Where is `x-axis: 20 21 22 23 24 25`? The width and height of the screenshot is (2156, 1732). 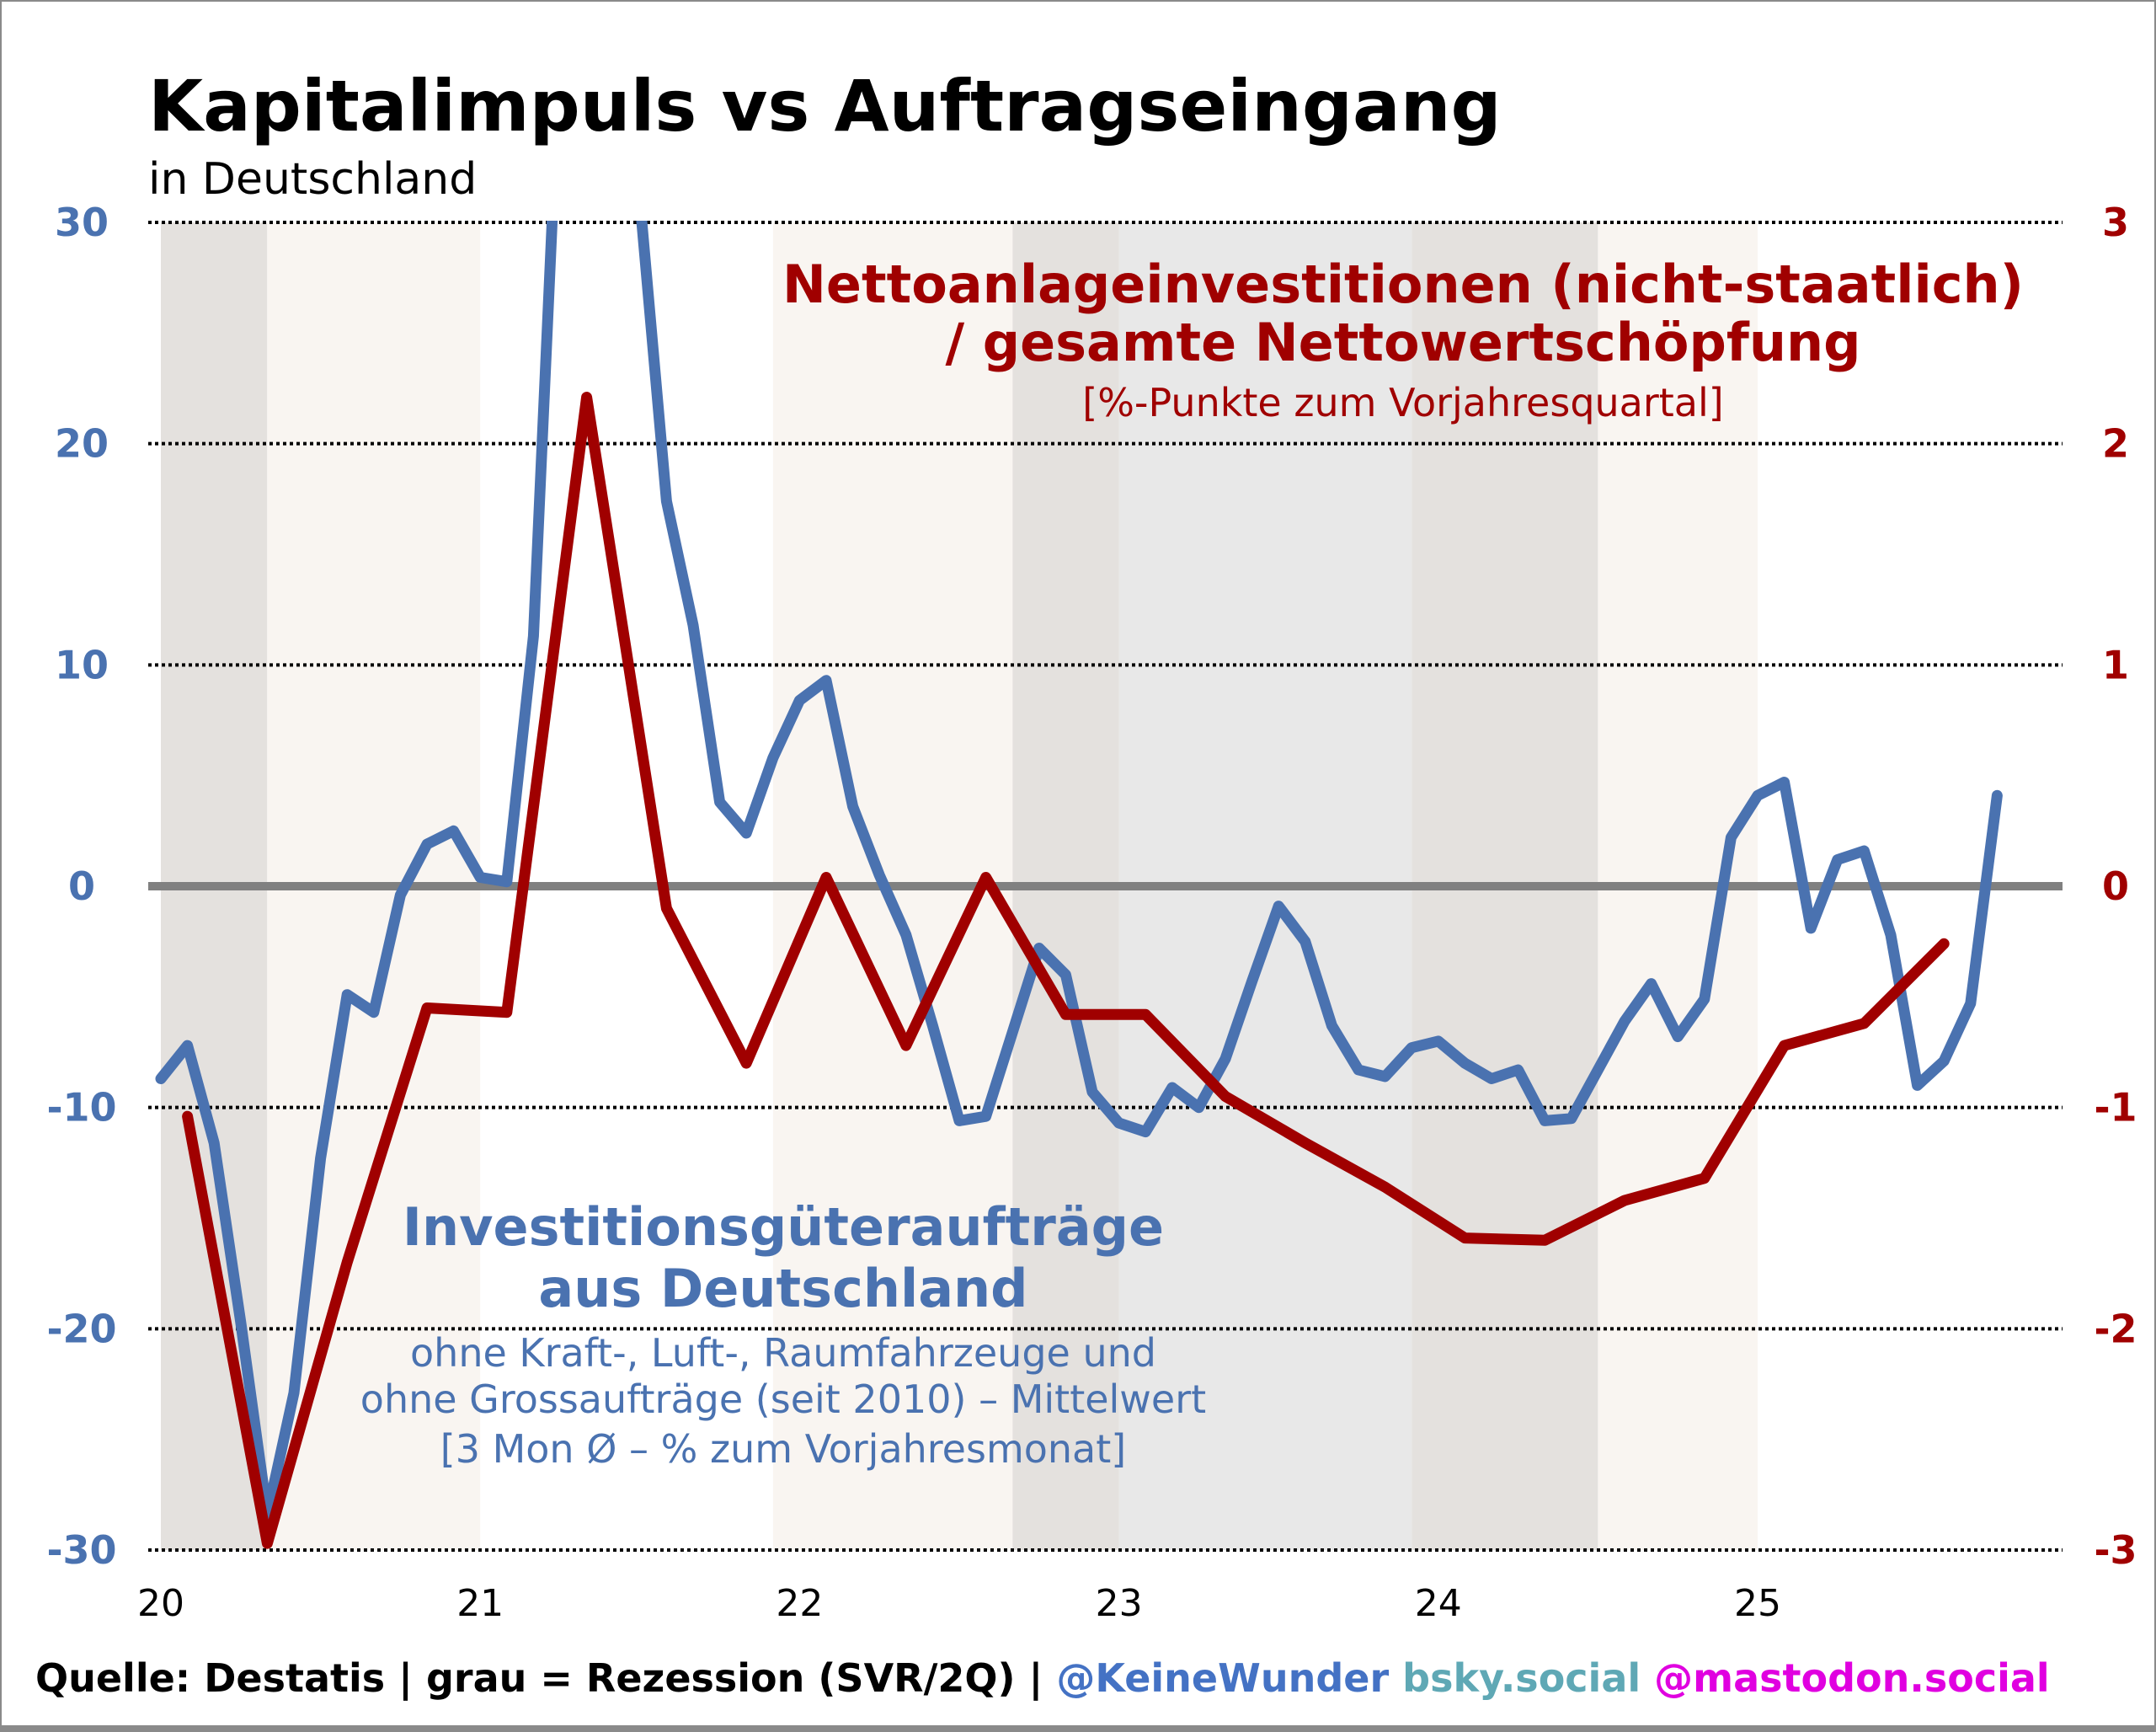 x-axis: 20 21 22 23 24 25 is located at coordinates (959, 1603).